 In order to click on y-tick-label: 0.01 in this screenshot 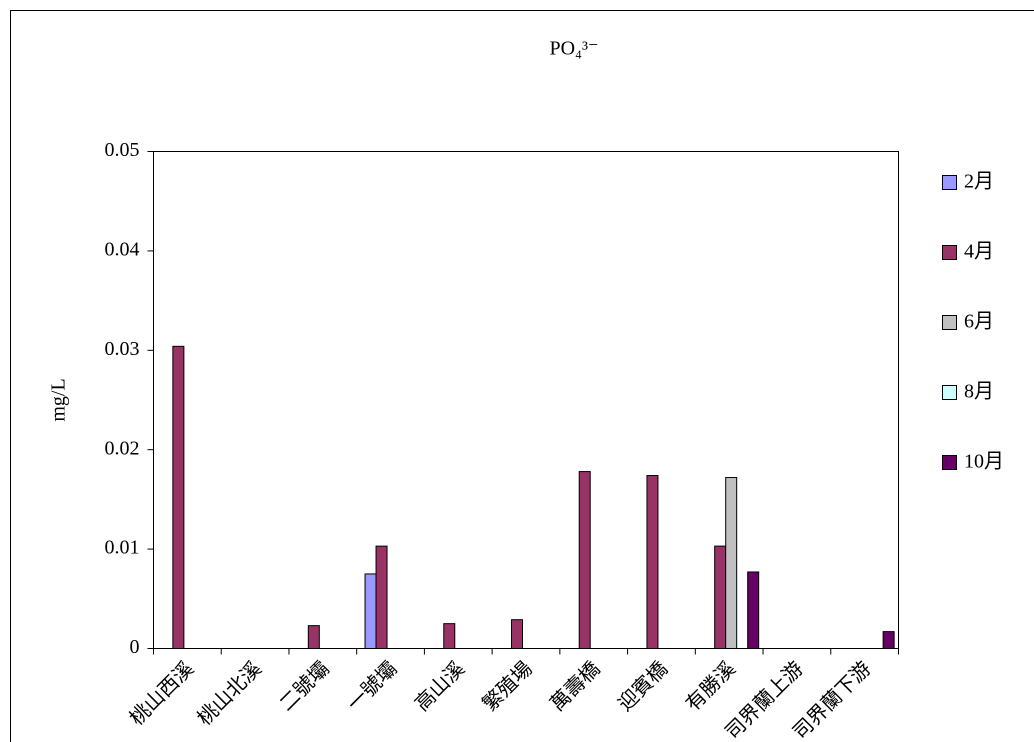, I will do `click(122, 548)`.